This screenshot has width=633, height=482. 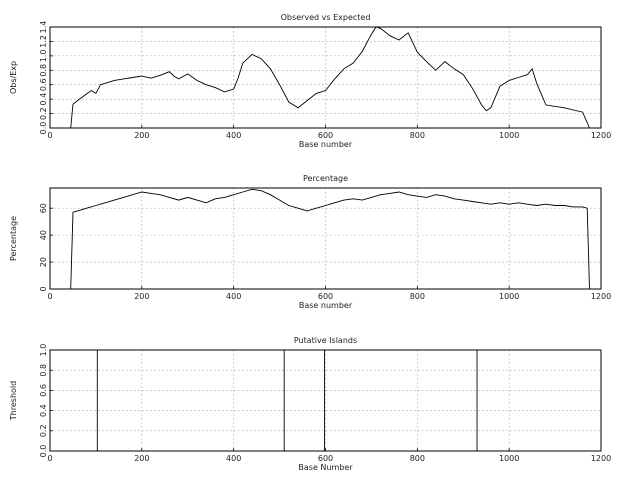 What do you see at coordinates (43, 262) in the screenshot?
I see `y-tick-label: 20` at bounding box center [43, 262].